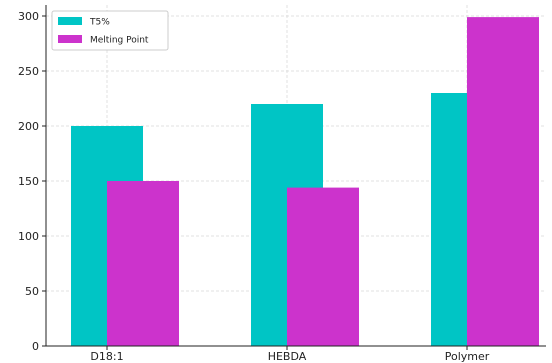  Describe the element at coordinates (35, 346) in the screenshot. I see `y-tick-label: 0` at that location.